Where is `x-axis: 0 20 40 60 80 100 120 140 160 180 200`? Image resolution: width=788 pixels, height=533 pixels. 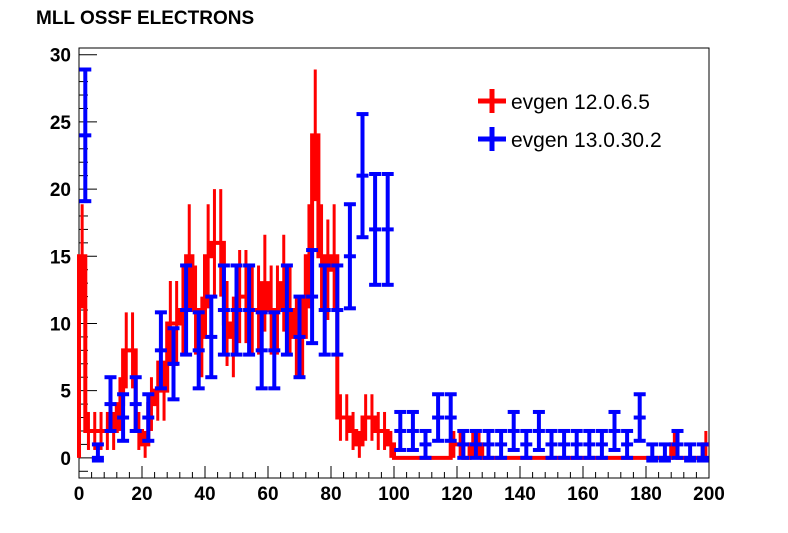
x-axis: 0 20 40 60 80 100 120 140 160 180 200 is located at coordinates (399, 485).